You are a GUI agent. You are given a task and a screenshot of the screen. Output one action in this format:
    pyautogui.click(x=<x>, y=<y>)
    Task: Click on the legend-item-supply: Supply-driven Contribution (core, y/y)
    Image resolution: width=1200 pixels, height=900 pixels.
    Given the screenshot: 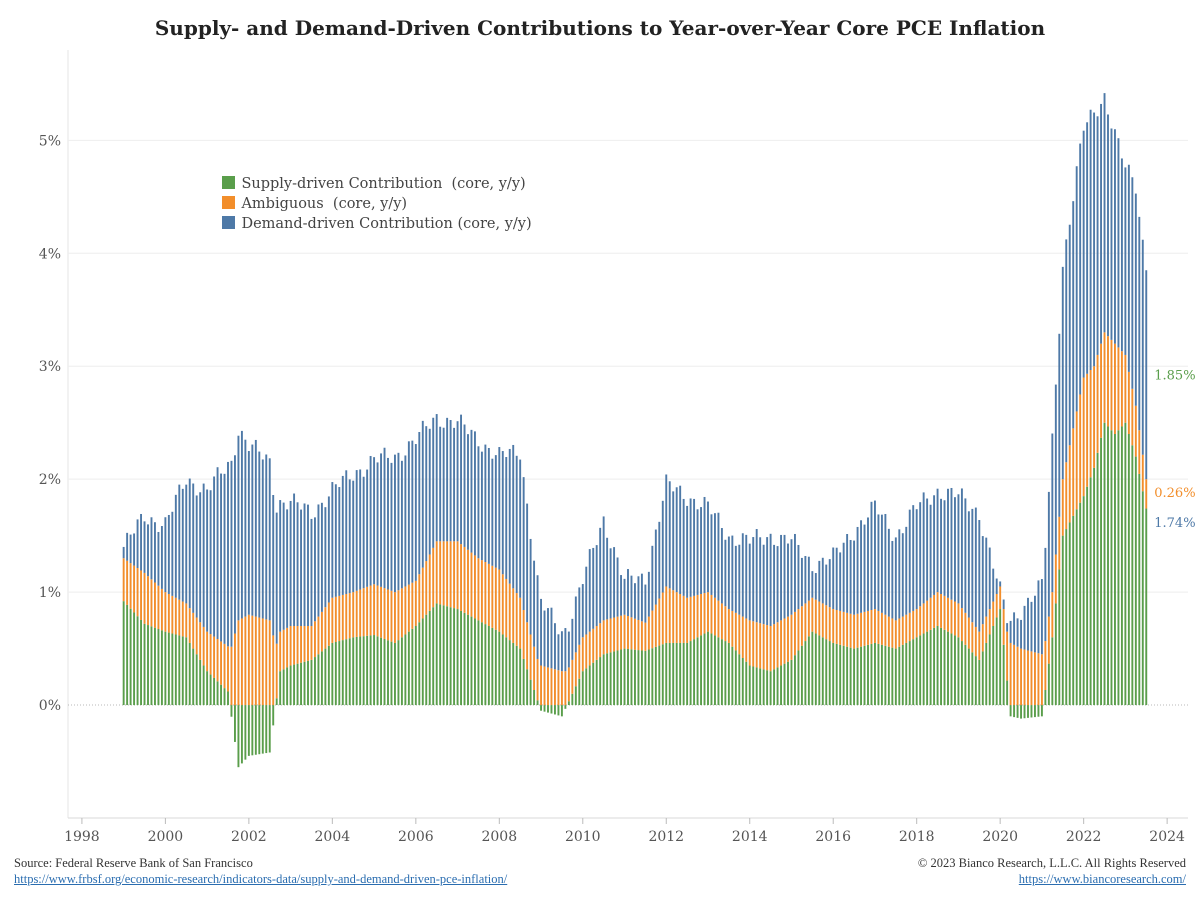 What is the action you would take?
    pyautogui.click(x=368, y=173)
    